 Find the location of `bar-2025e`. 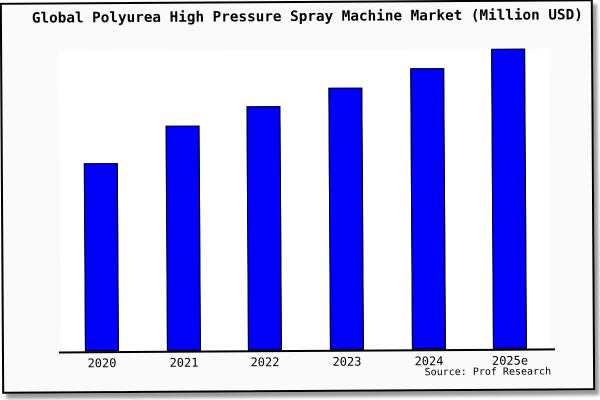

bar-2025e is located at coordinates (509, 198).